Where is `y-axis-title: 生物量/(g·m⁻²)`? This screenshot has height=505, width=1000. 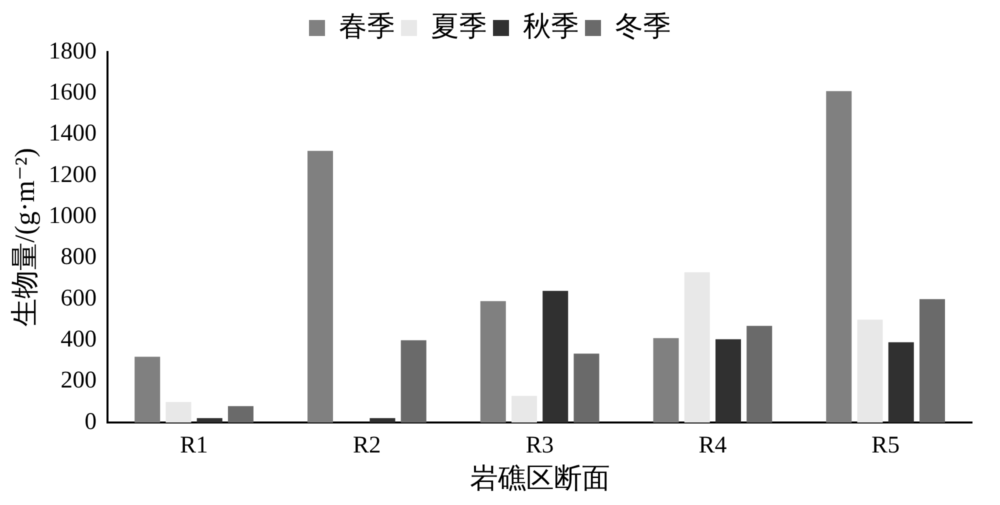 y-axis-title: 生物量/(g·m⁻²) is located at coordinates (26, 237).